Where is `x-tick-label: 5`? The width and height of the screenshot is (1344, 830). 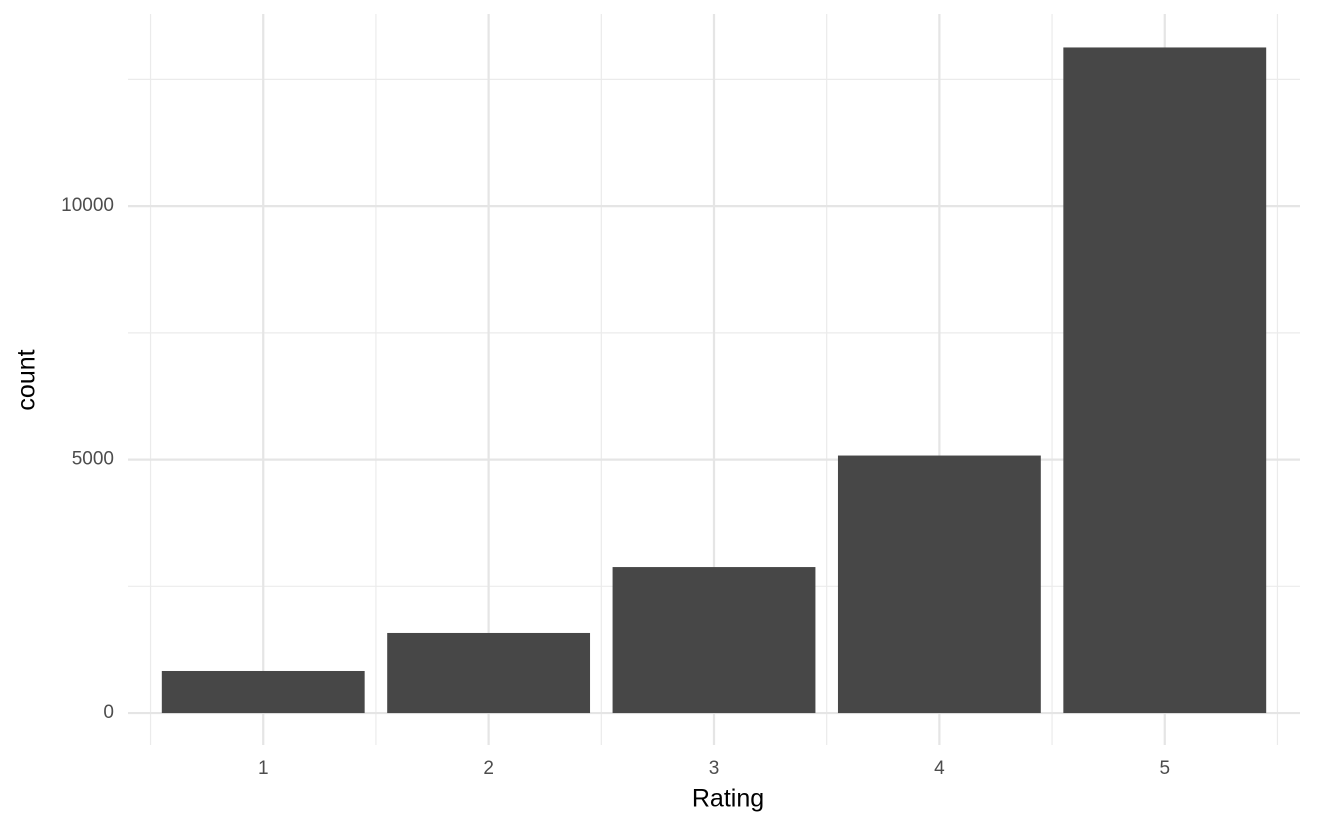 x-tick-label: 5 is located at coordinates (1164, 768).